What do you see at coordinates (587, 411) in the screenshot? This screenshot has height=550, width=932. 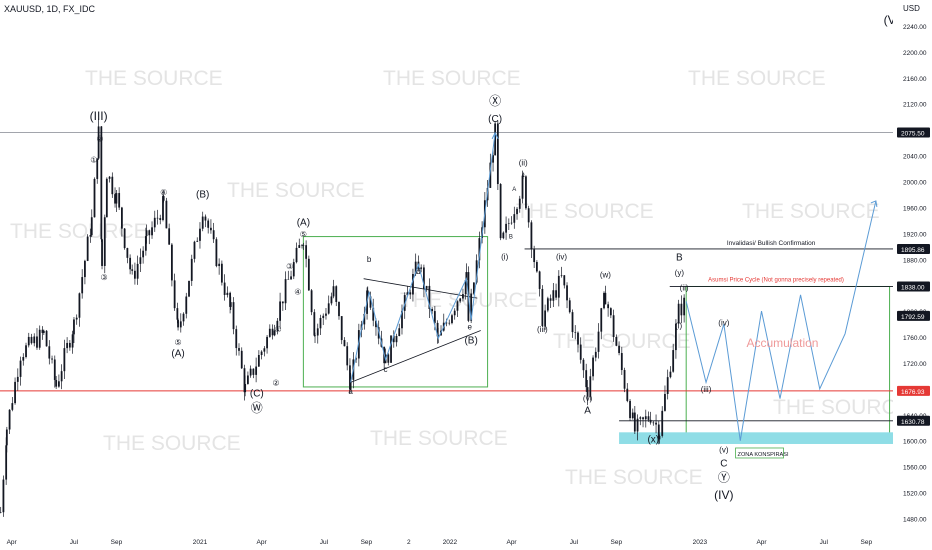 I see `wave-label: A` at bounding box center [587, 411].